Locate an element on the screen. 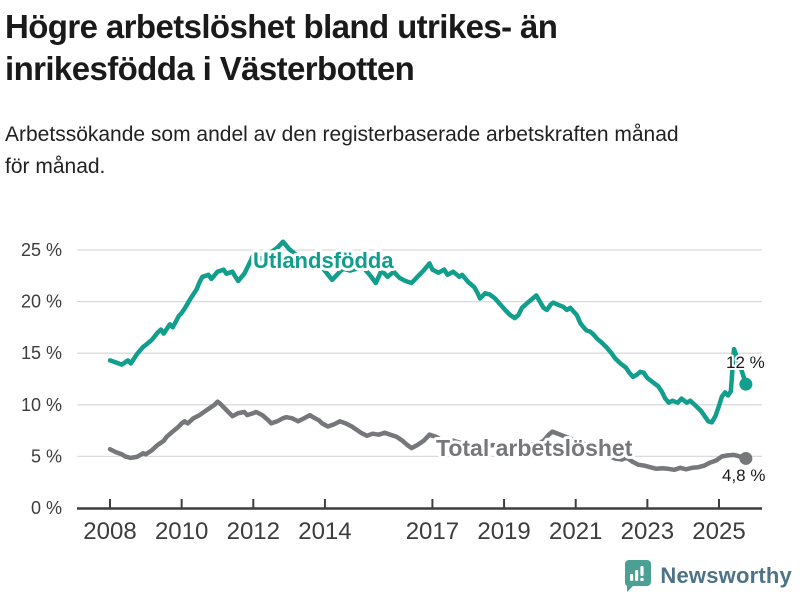 The height and width of the screenshot is (600, 800). branding-footer: Newsworthy is located at coordinates (707, 575).